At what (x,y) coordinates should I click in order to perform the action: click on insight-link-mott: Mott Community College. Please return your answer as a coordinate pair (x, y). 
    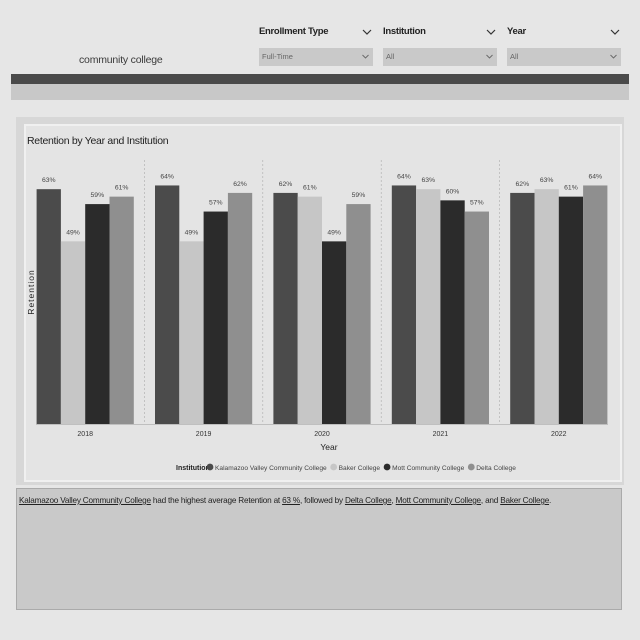
    Looking at the image, I should click on (438, 500).